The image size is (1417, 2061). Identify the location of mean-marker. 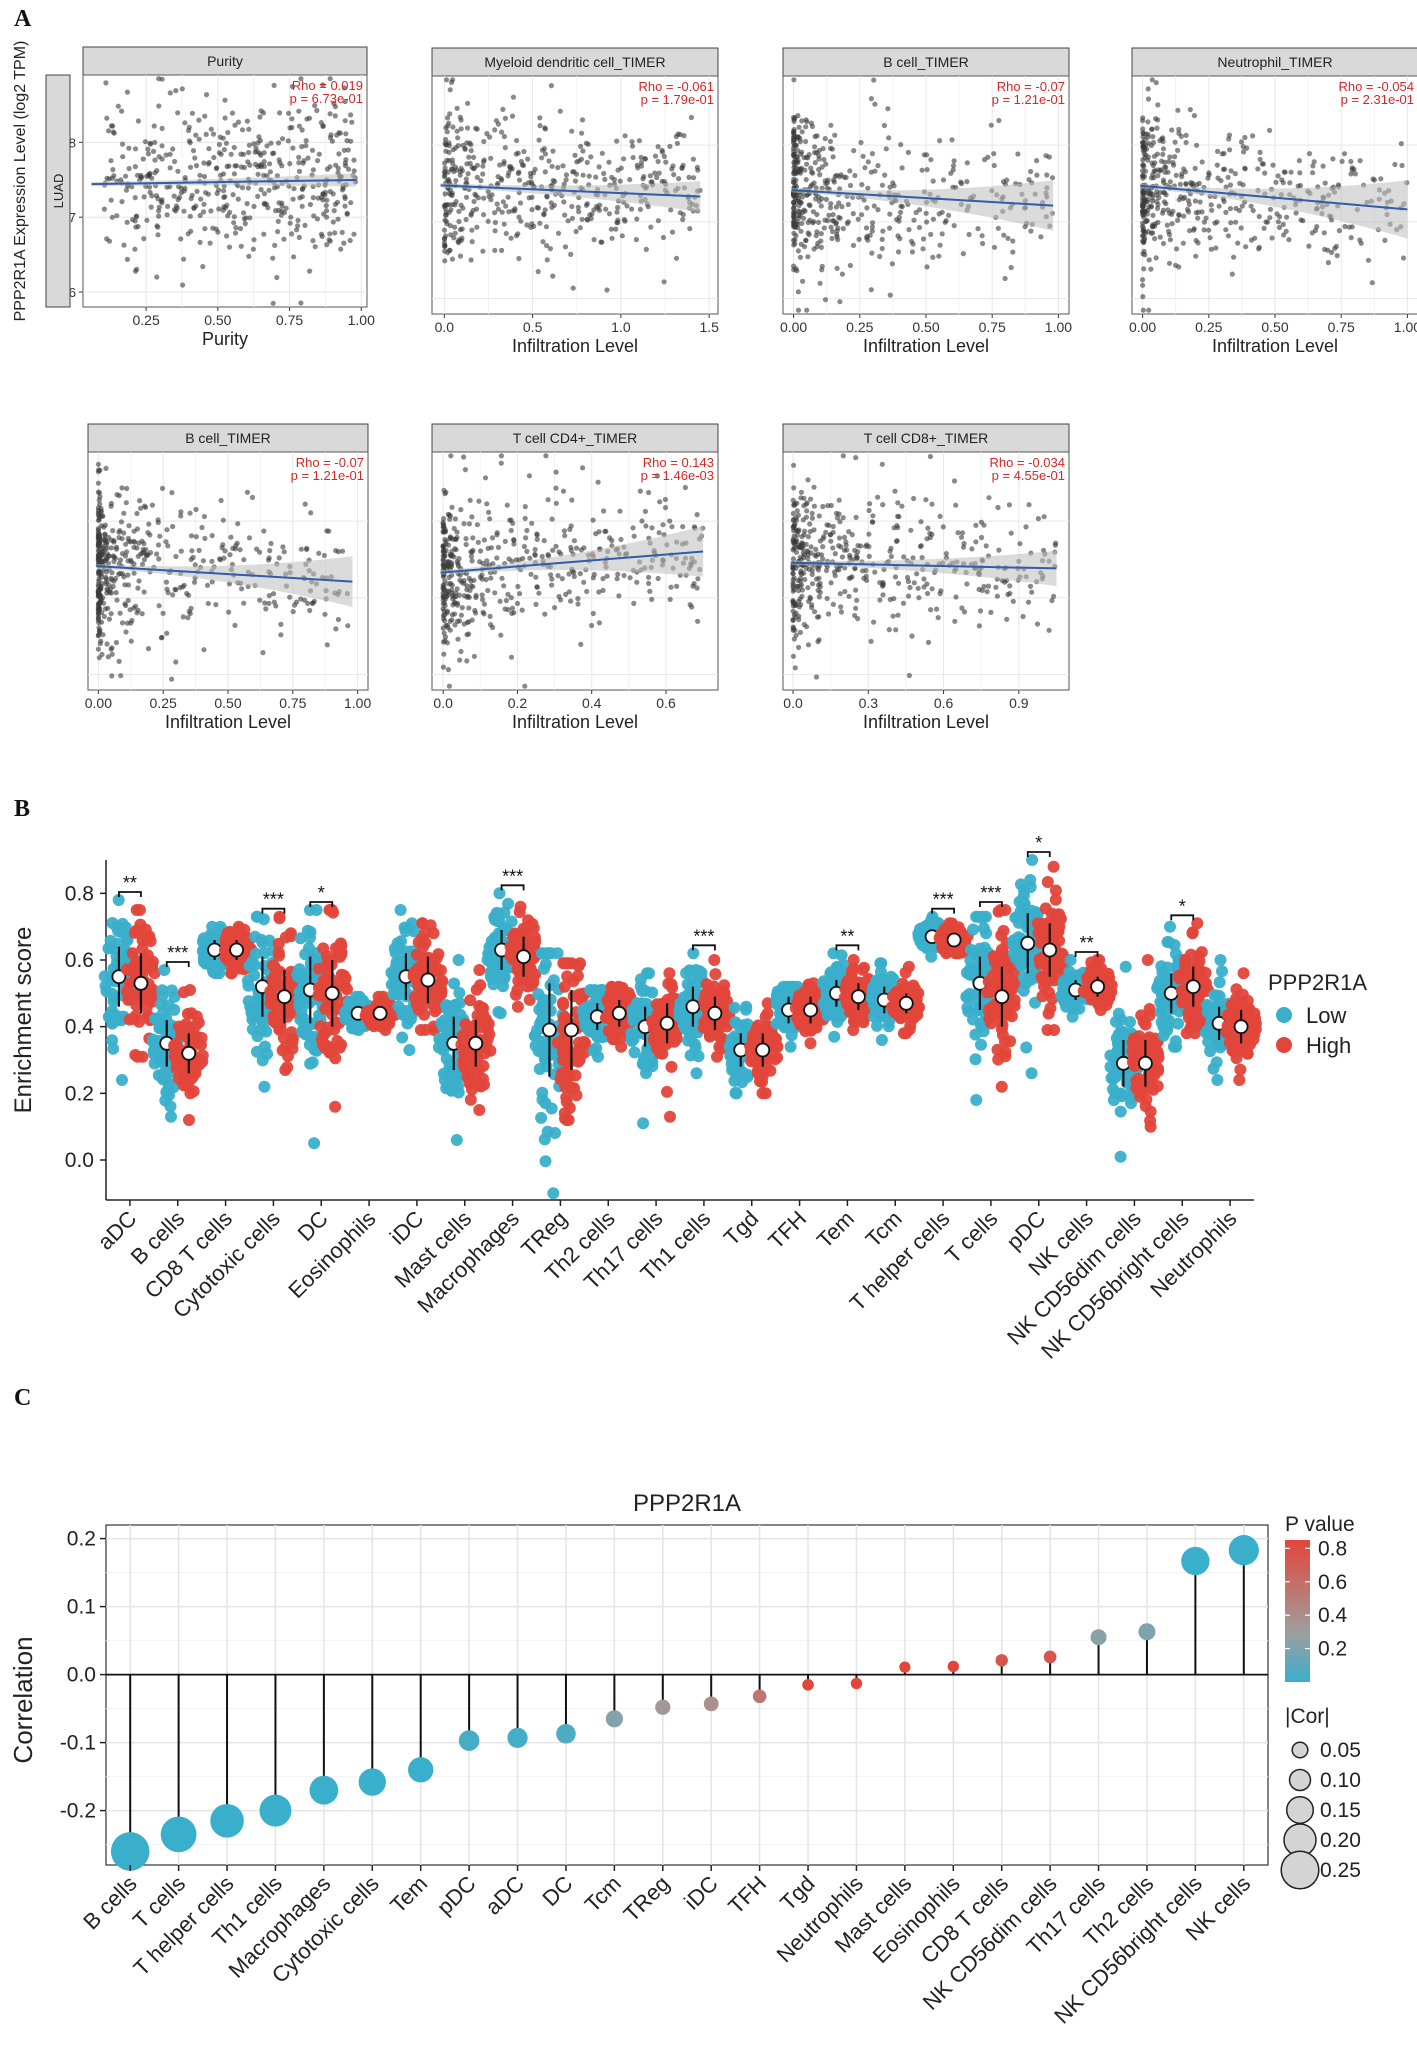
(189, 1053).